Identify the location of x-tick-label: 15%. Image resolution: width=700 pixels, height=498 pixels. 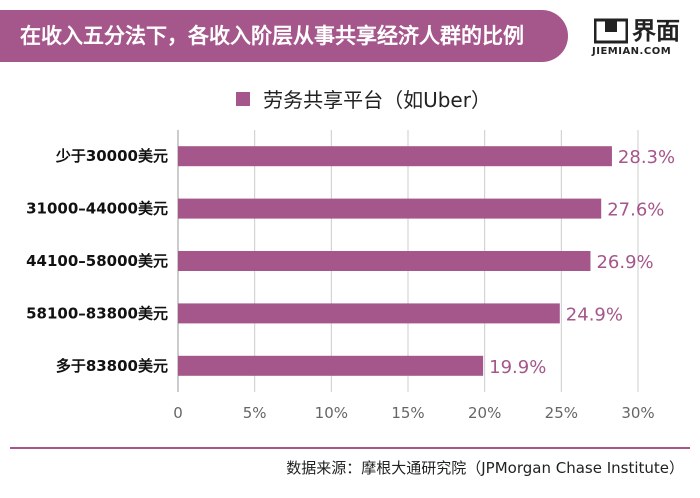
(407, 413).